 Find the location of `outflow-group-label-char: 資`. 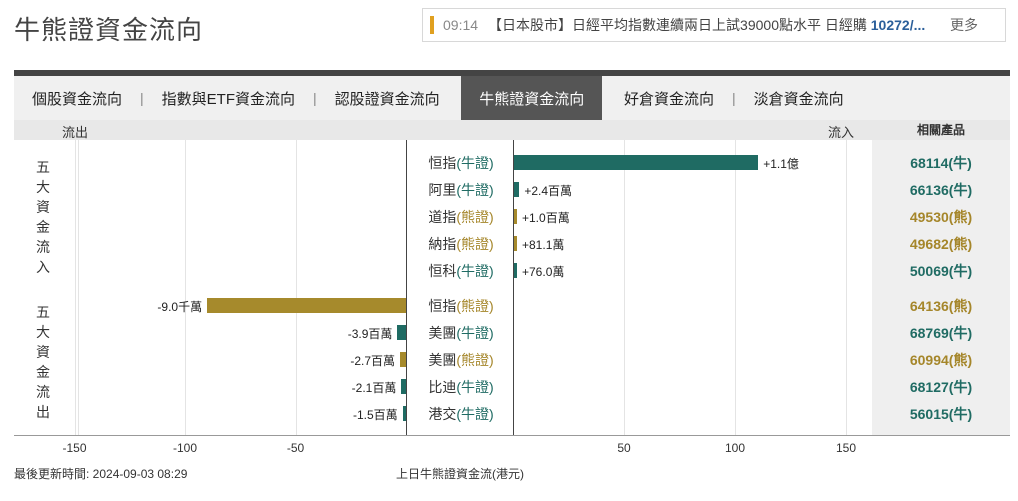

outflow-group-label-char: 資 is located at coordinates (43, 352).